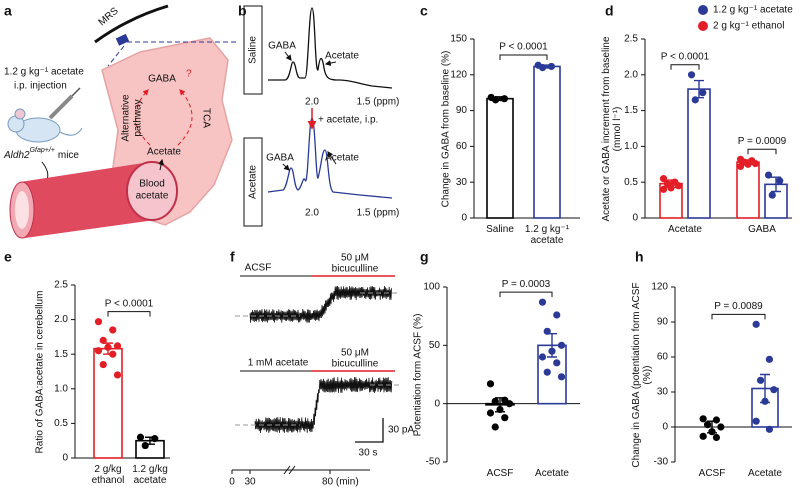 The width and height of the screenshot is (800, 493). I want to click on y-tick-label: 2.0, so click(61, 319).